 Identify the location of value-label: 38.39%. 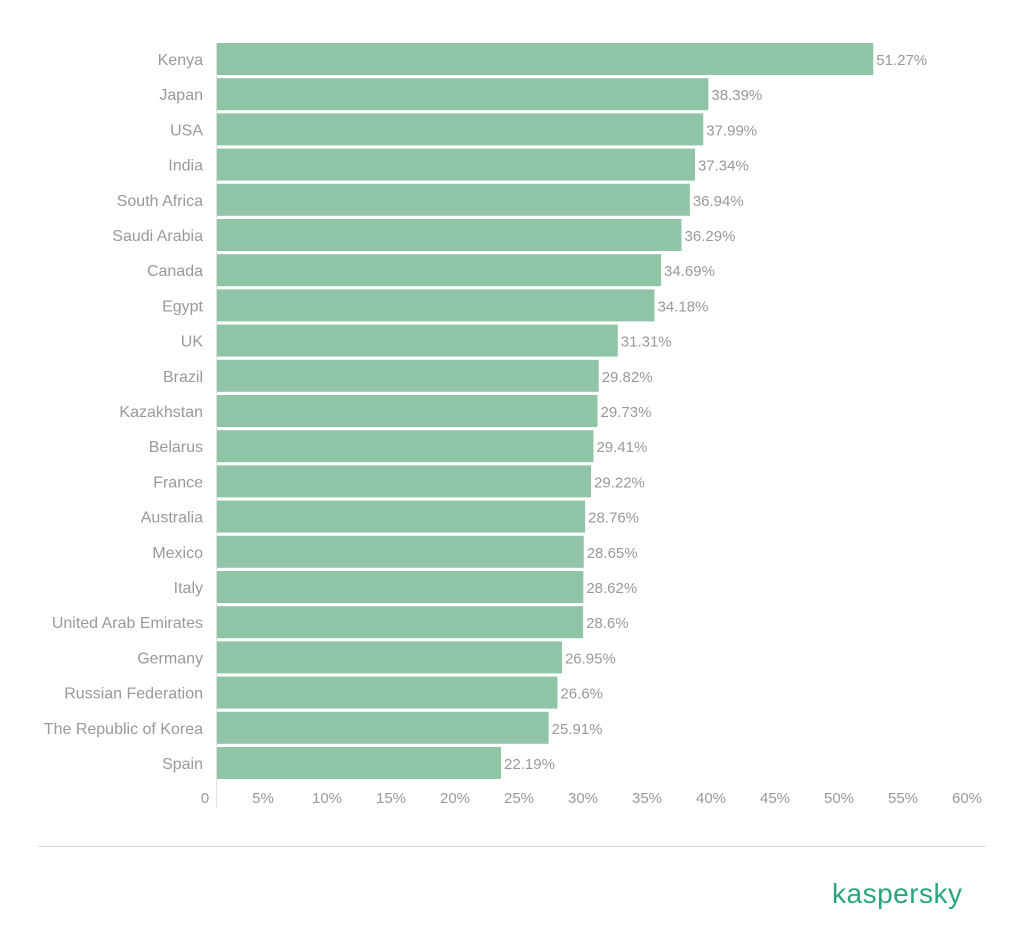
(736, 95).